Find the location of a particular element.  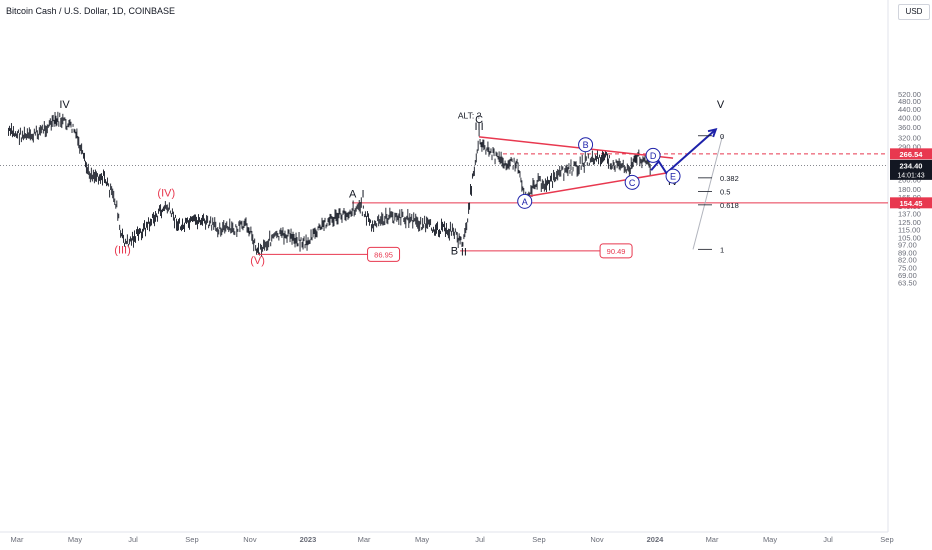

projection-path is located at coordinates (683, 151).